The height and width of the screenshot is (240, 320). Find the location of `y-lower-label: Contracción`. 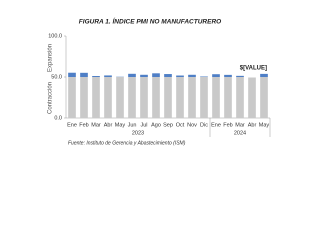

y-lower-label: Contracción is located at coordinates (51, 98).